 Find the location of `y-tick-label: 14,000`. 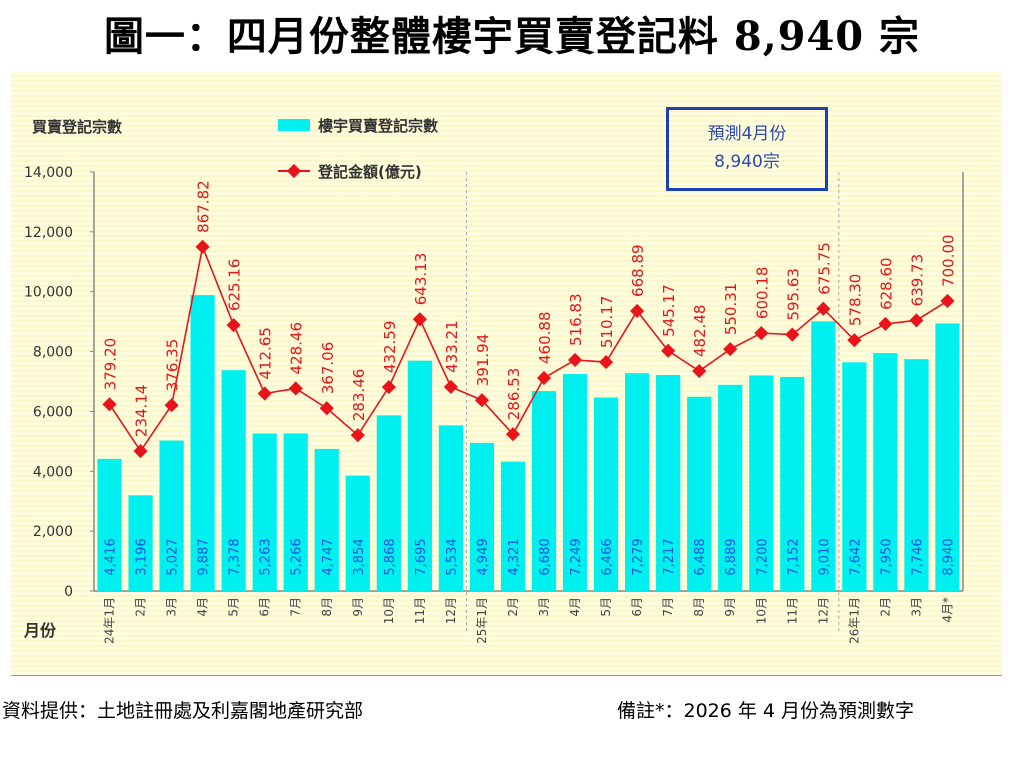

y-tick-label: 14,000 is located at coordinates (48, 173).